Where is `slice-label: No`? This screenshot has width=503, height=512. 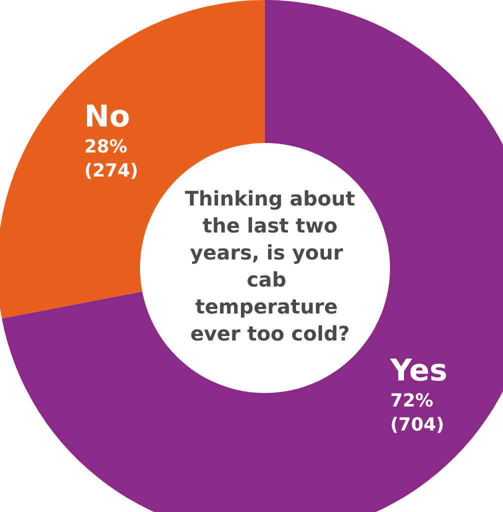
slice-label: No is located at coordinates (107, 116).